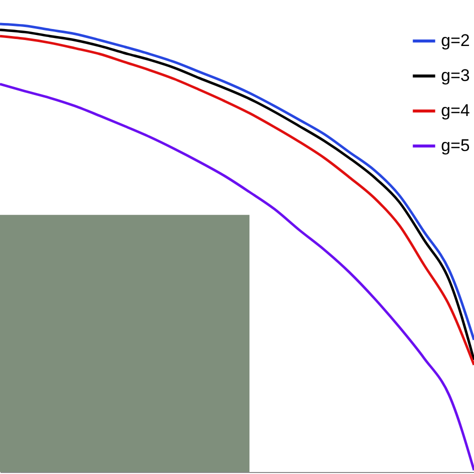  What do you see at coordinates (455, 145) in the screenshot?
I see `legend-label: g=5` at bounding box center [455, 145].